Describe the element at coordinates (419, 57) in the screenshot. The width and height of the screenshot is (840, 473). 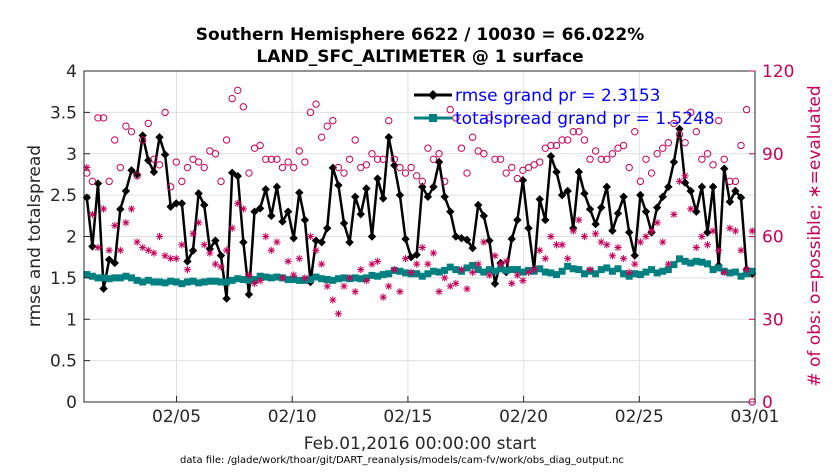
I see `chart-title-line2: LAND_SFC_ALTIMETER @ 1 surface` at that location.